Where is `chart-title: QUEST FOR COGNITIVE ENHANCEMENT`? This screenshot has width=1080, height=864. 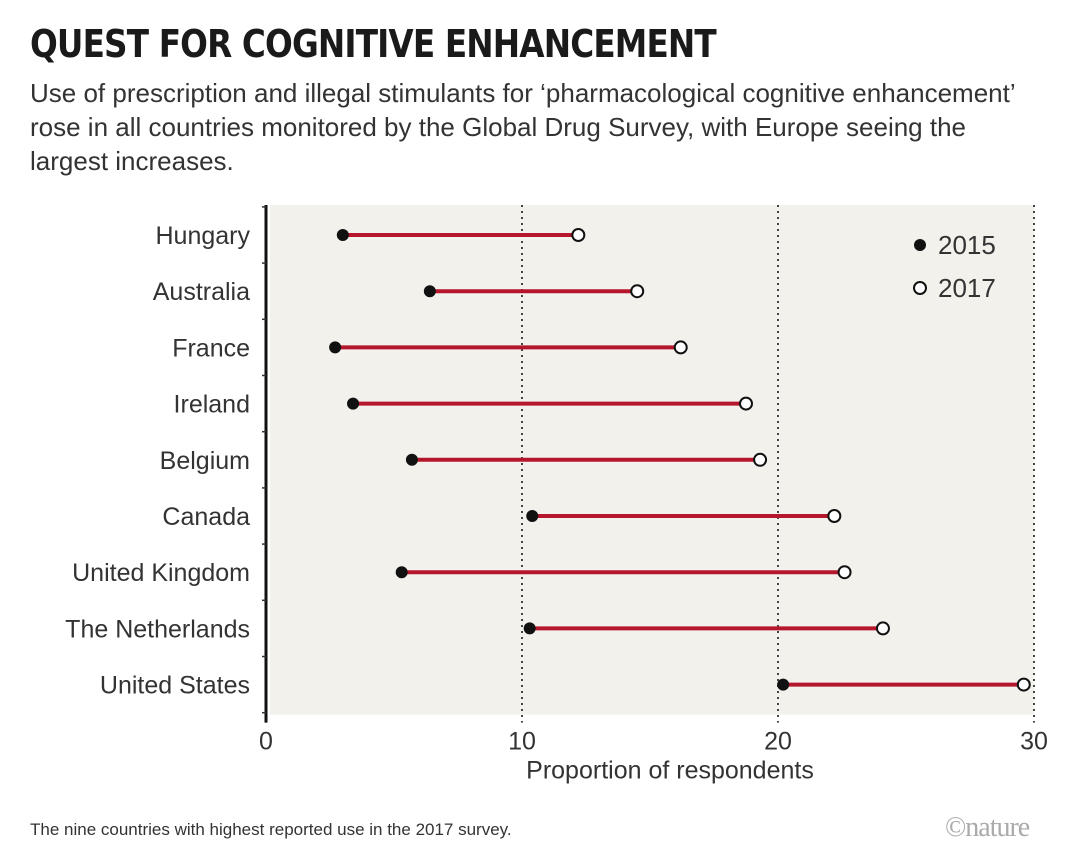
chart-title: QUEST FOR COGNITIVE ENHANCEMENT is located at coordinates (373, 44).